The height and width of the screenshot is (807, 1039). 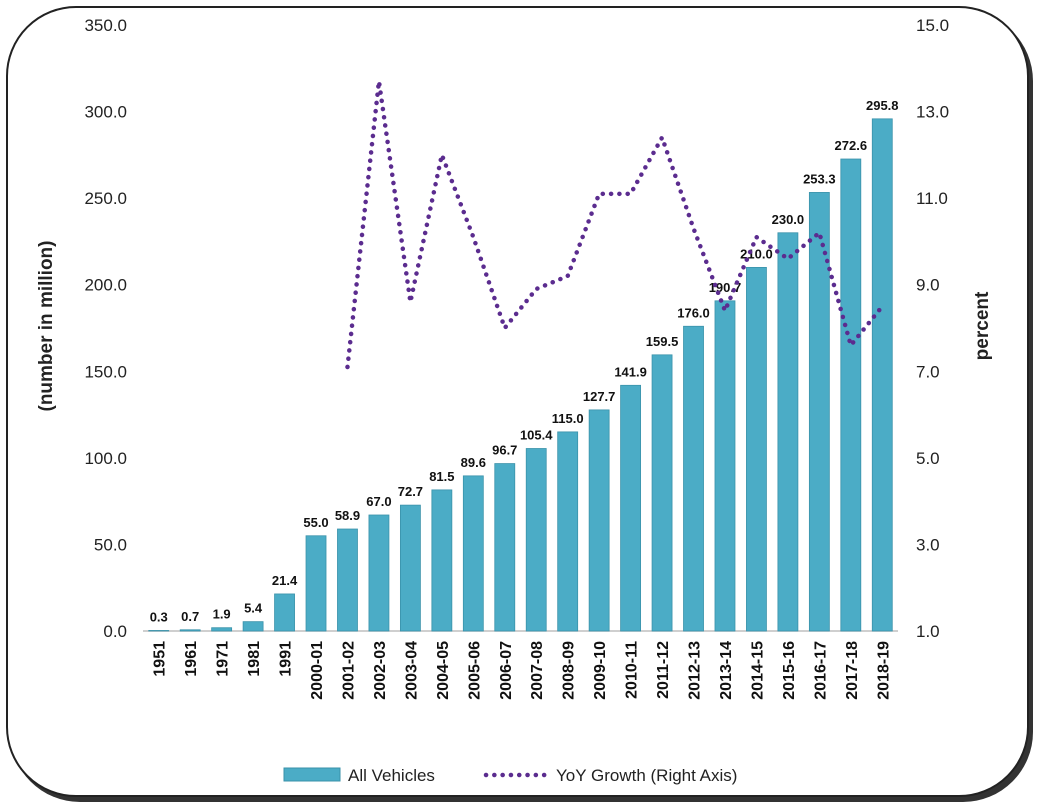 What do you see at coordinates (663, 670) in the screenshot?
I see `category-label: 2011-12` at bounding box center [663, 670].